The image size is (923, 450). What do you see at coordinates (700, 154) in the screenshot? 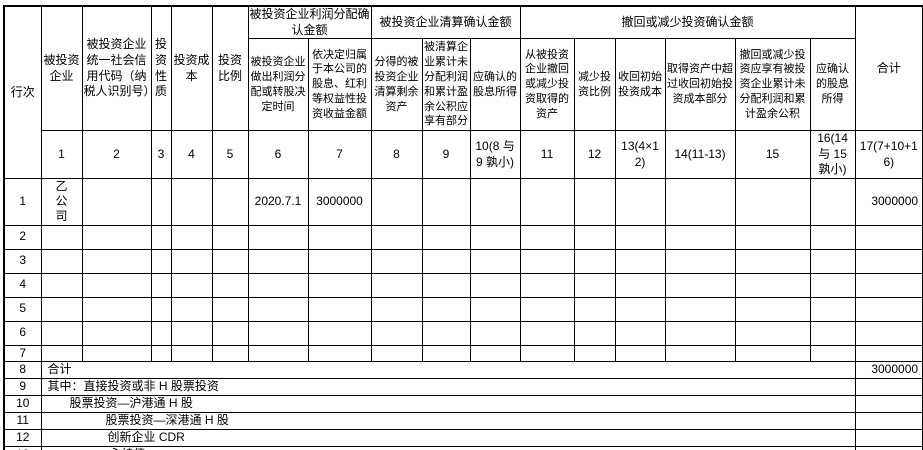
I see `col-number-14: 14(11-13)` at bounding box center [700, 154].